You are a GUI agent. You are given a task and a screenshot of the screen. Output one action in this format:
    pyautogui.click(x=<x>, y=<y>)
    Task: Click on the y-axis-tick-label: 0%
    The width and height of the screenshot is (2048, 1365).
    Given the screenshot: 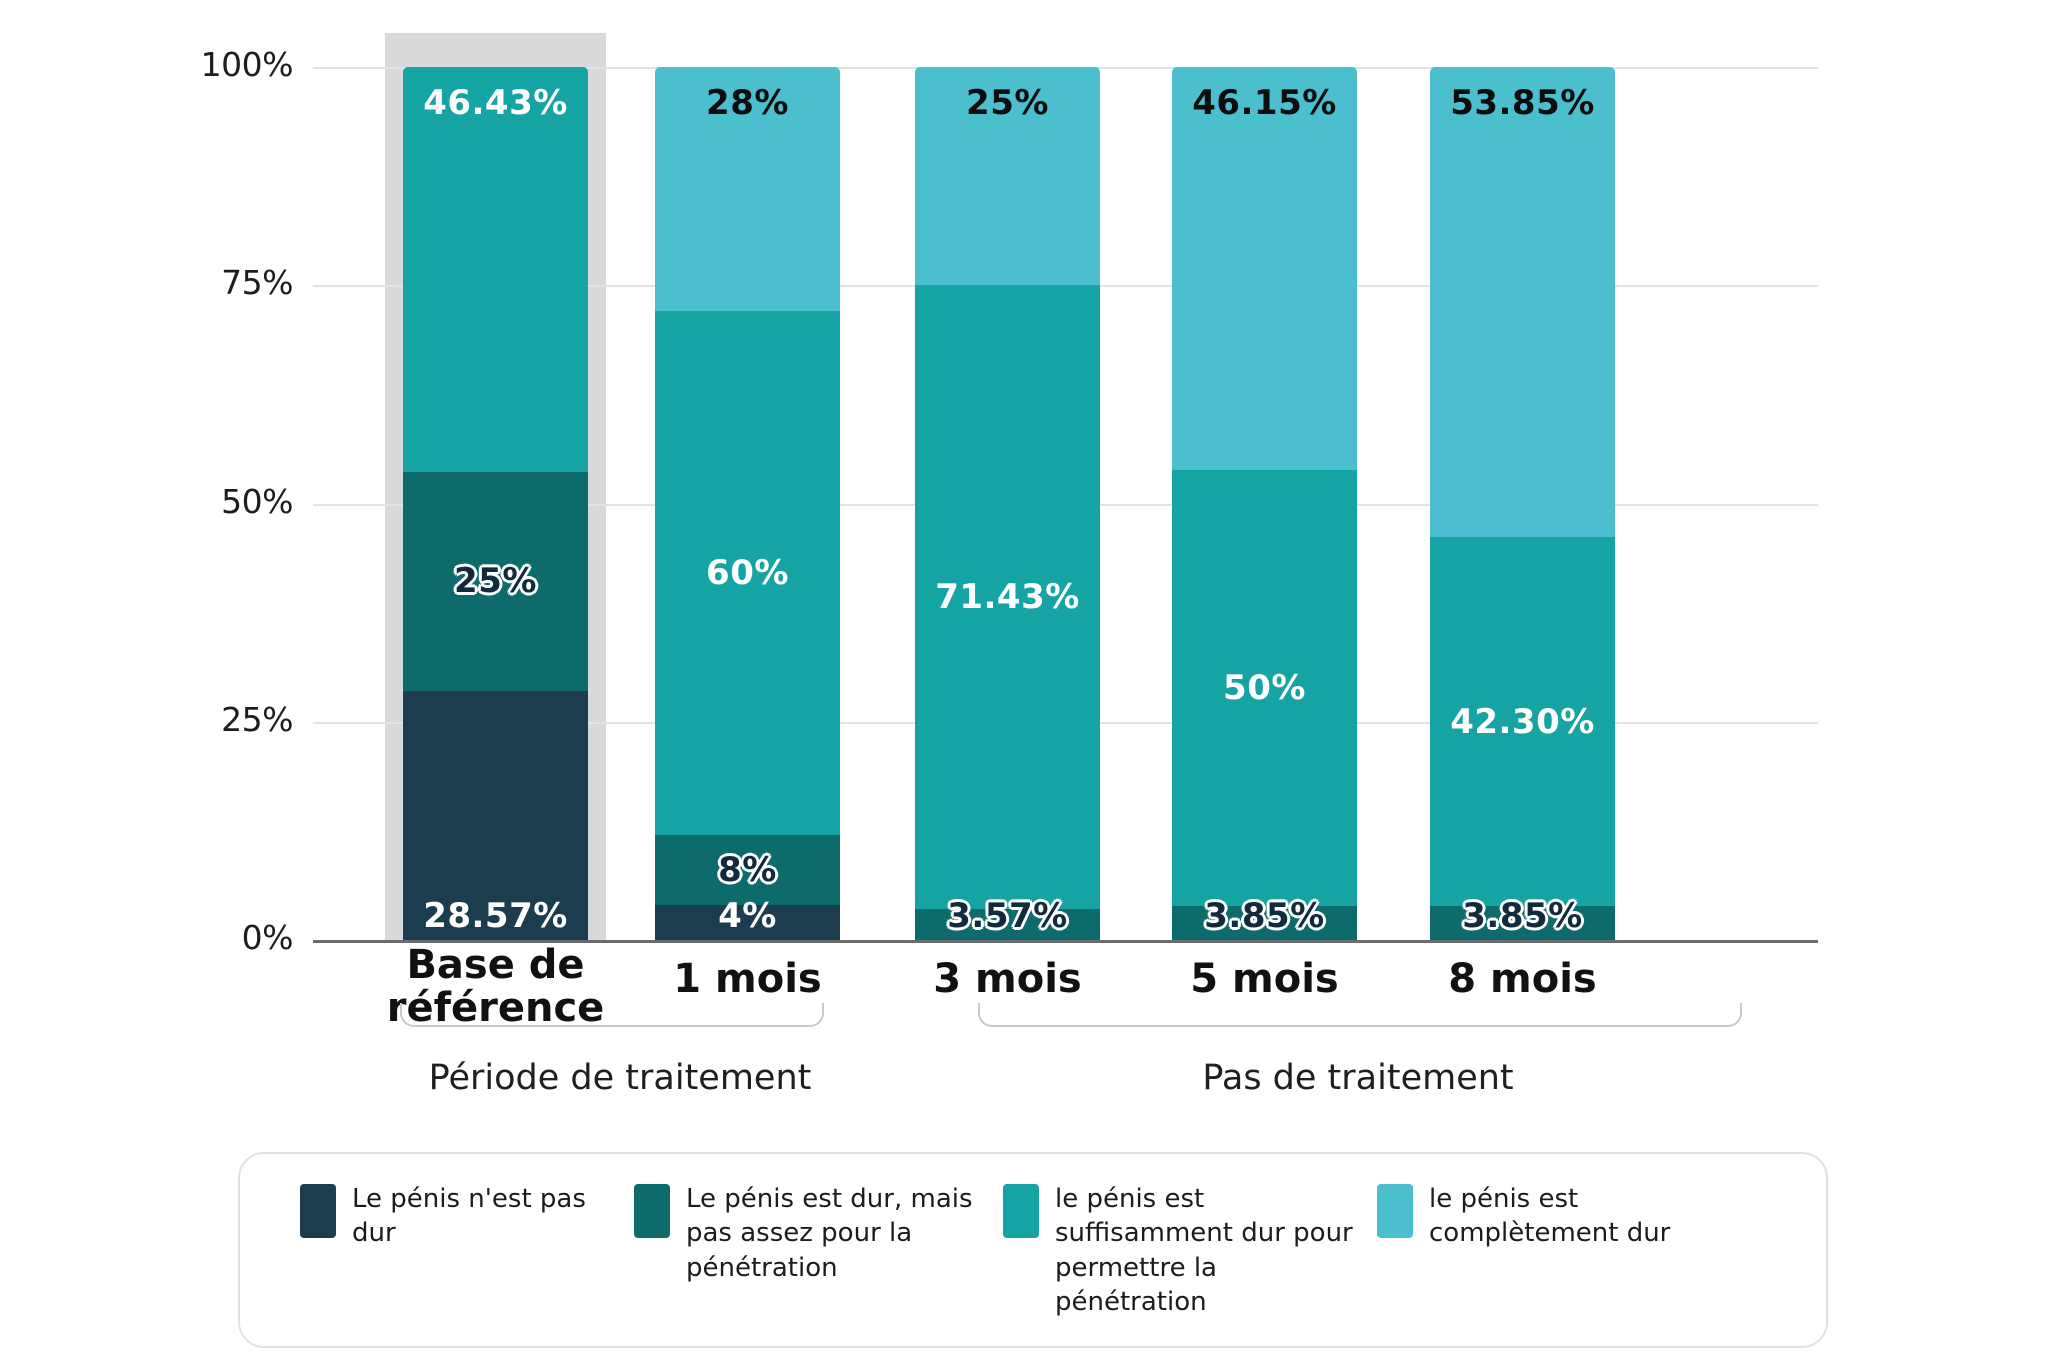 What is the action you would take?
    pyautogui.click(x=267, y=937)
    